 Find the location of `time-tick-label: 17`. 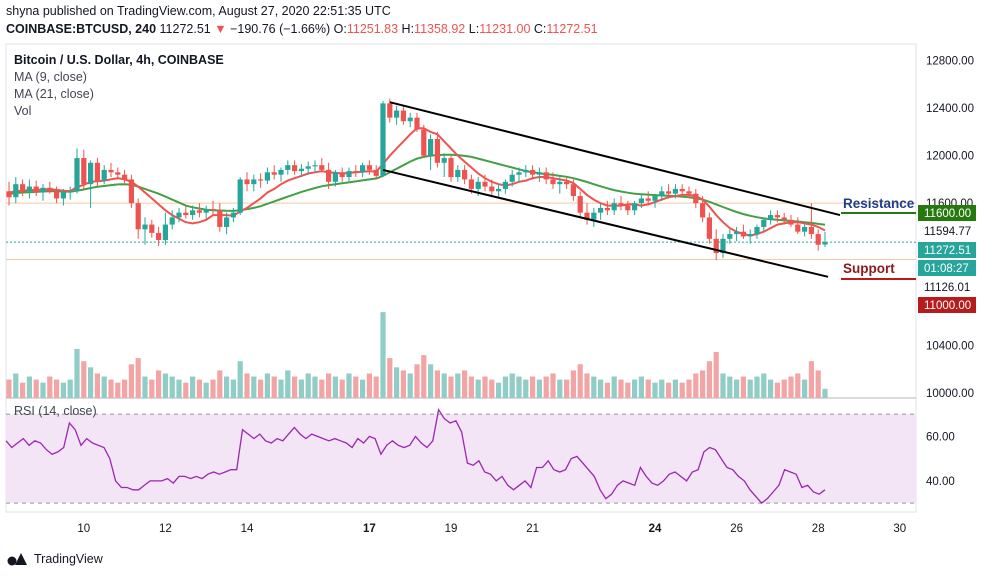

time-tick-label: 17 is located at coordinates (369, 529).